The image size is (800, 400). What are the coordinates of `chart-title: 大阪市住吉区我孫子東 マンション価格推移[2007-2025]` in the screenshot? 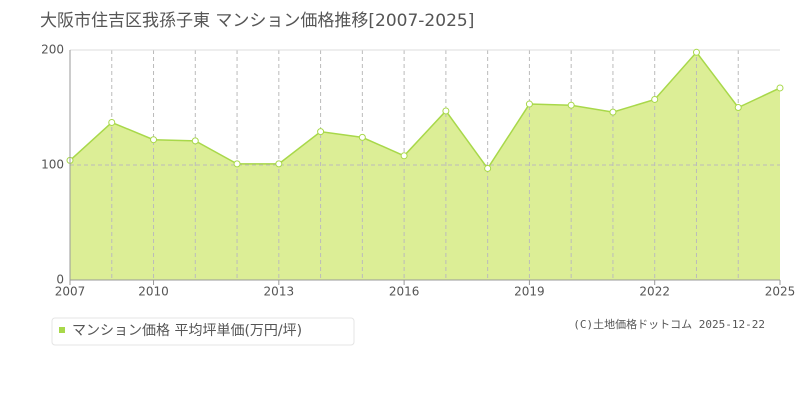 It's located at (257, 21).